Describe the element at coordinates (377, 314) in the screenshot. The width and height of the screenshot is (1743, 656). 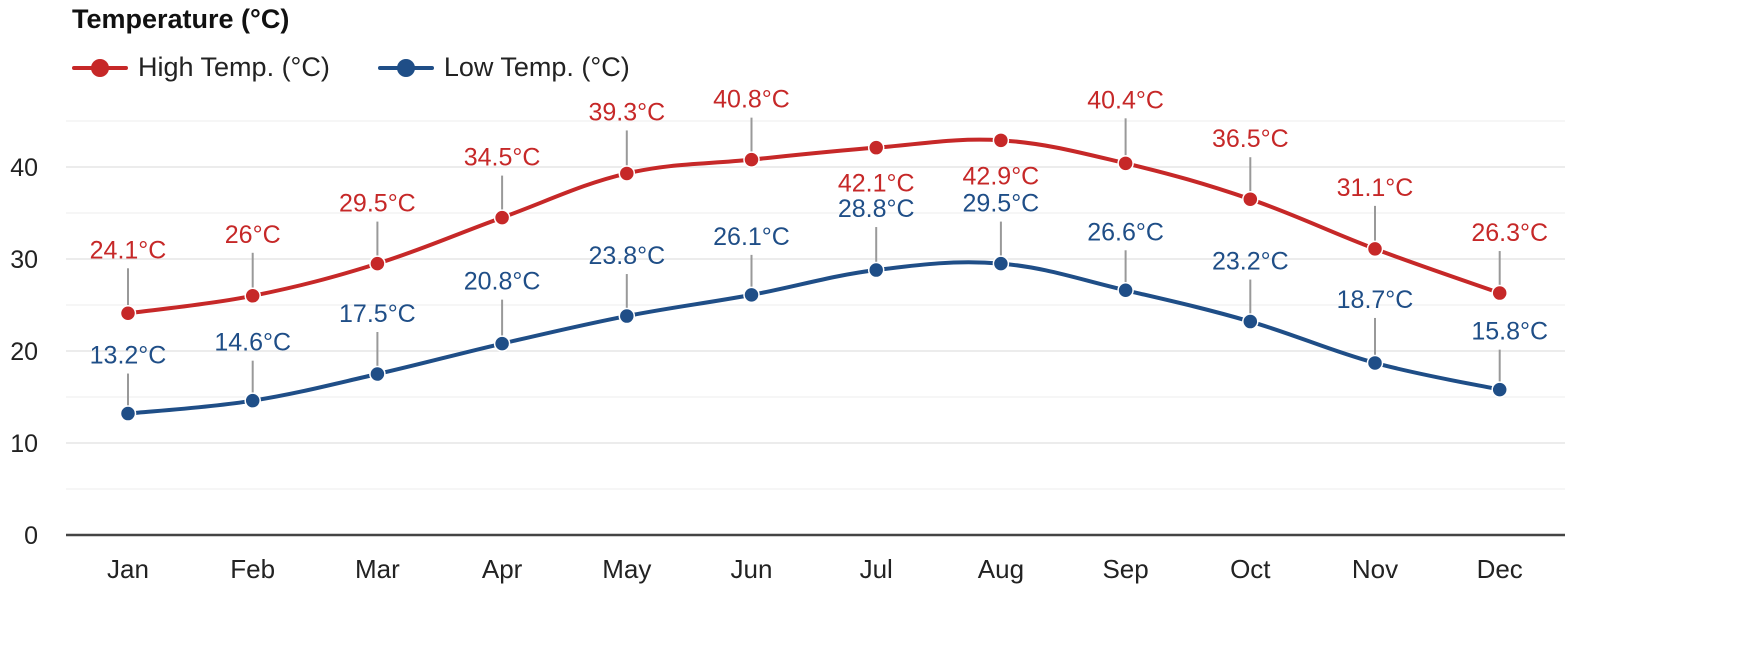
I see `data-label: 17.5°C` at that location.